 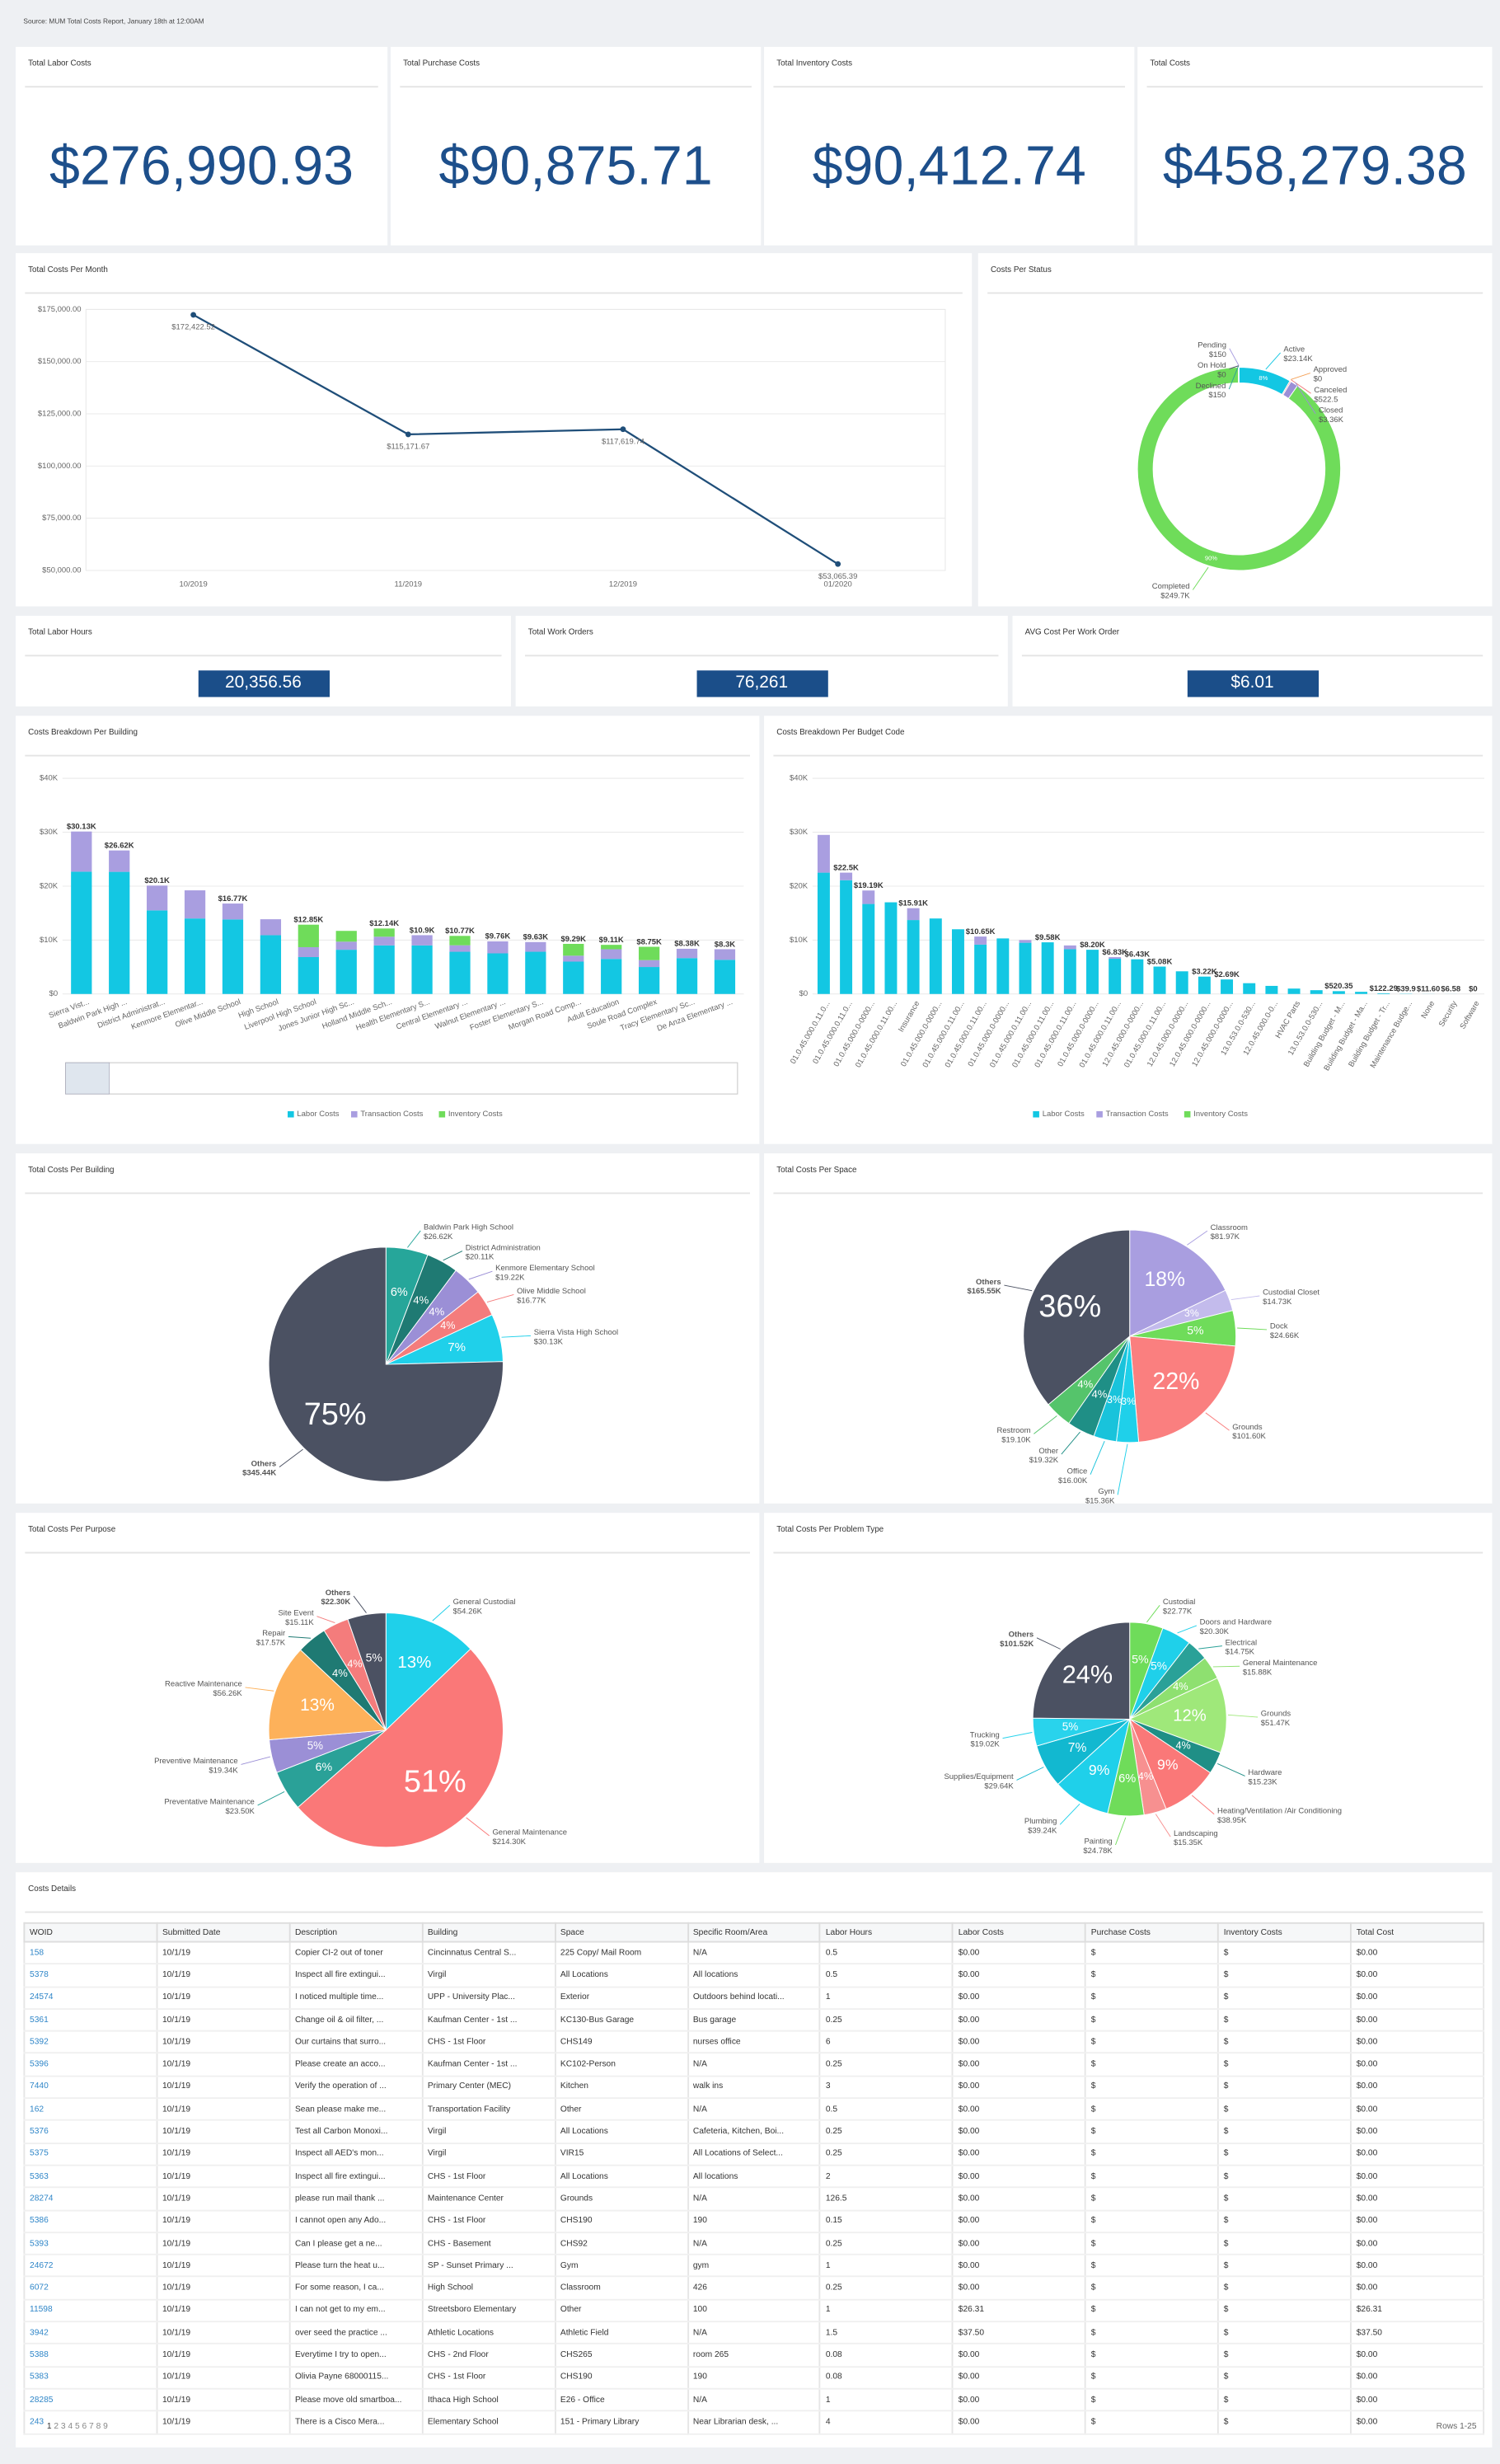 What do you see at coordinates (1077, 1472) in the screenshot?
I see `category-label: Office` at bounding box center [1077, 1472].